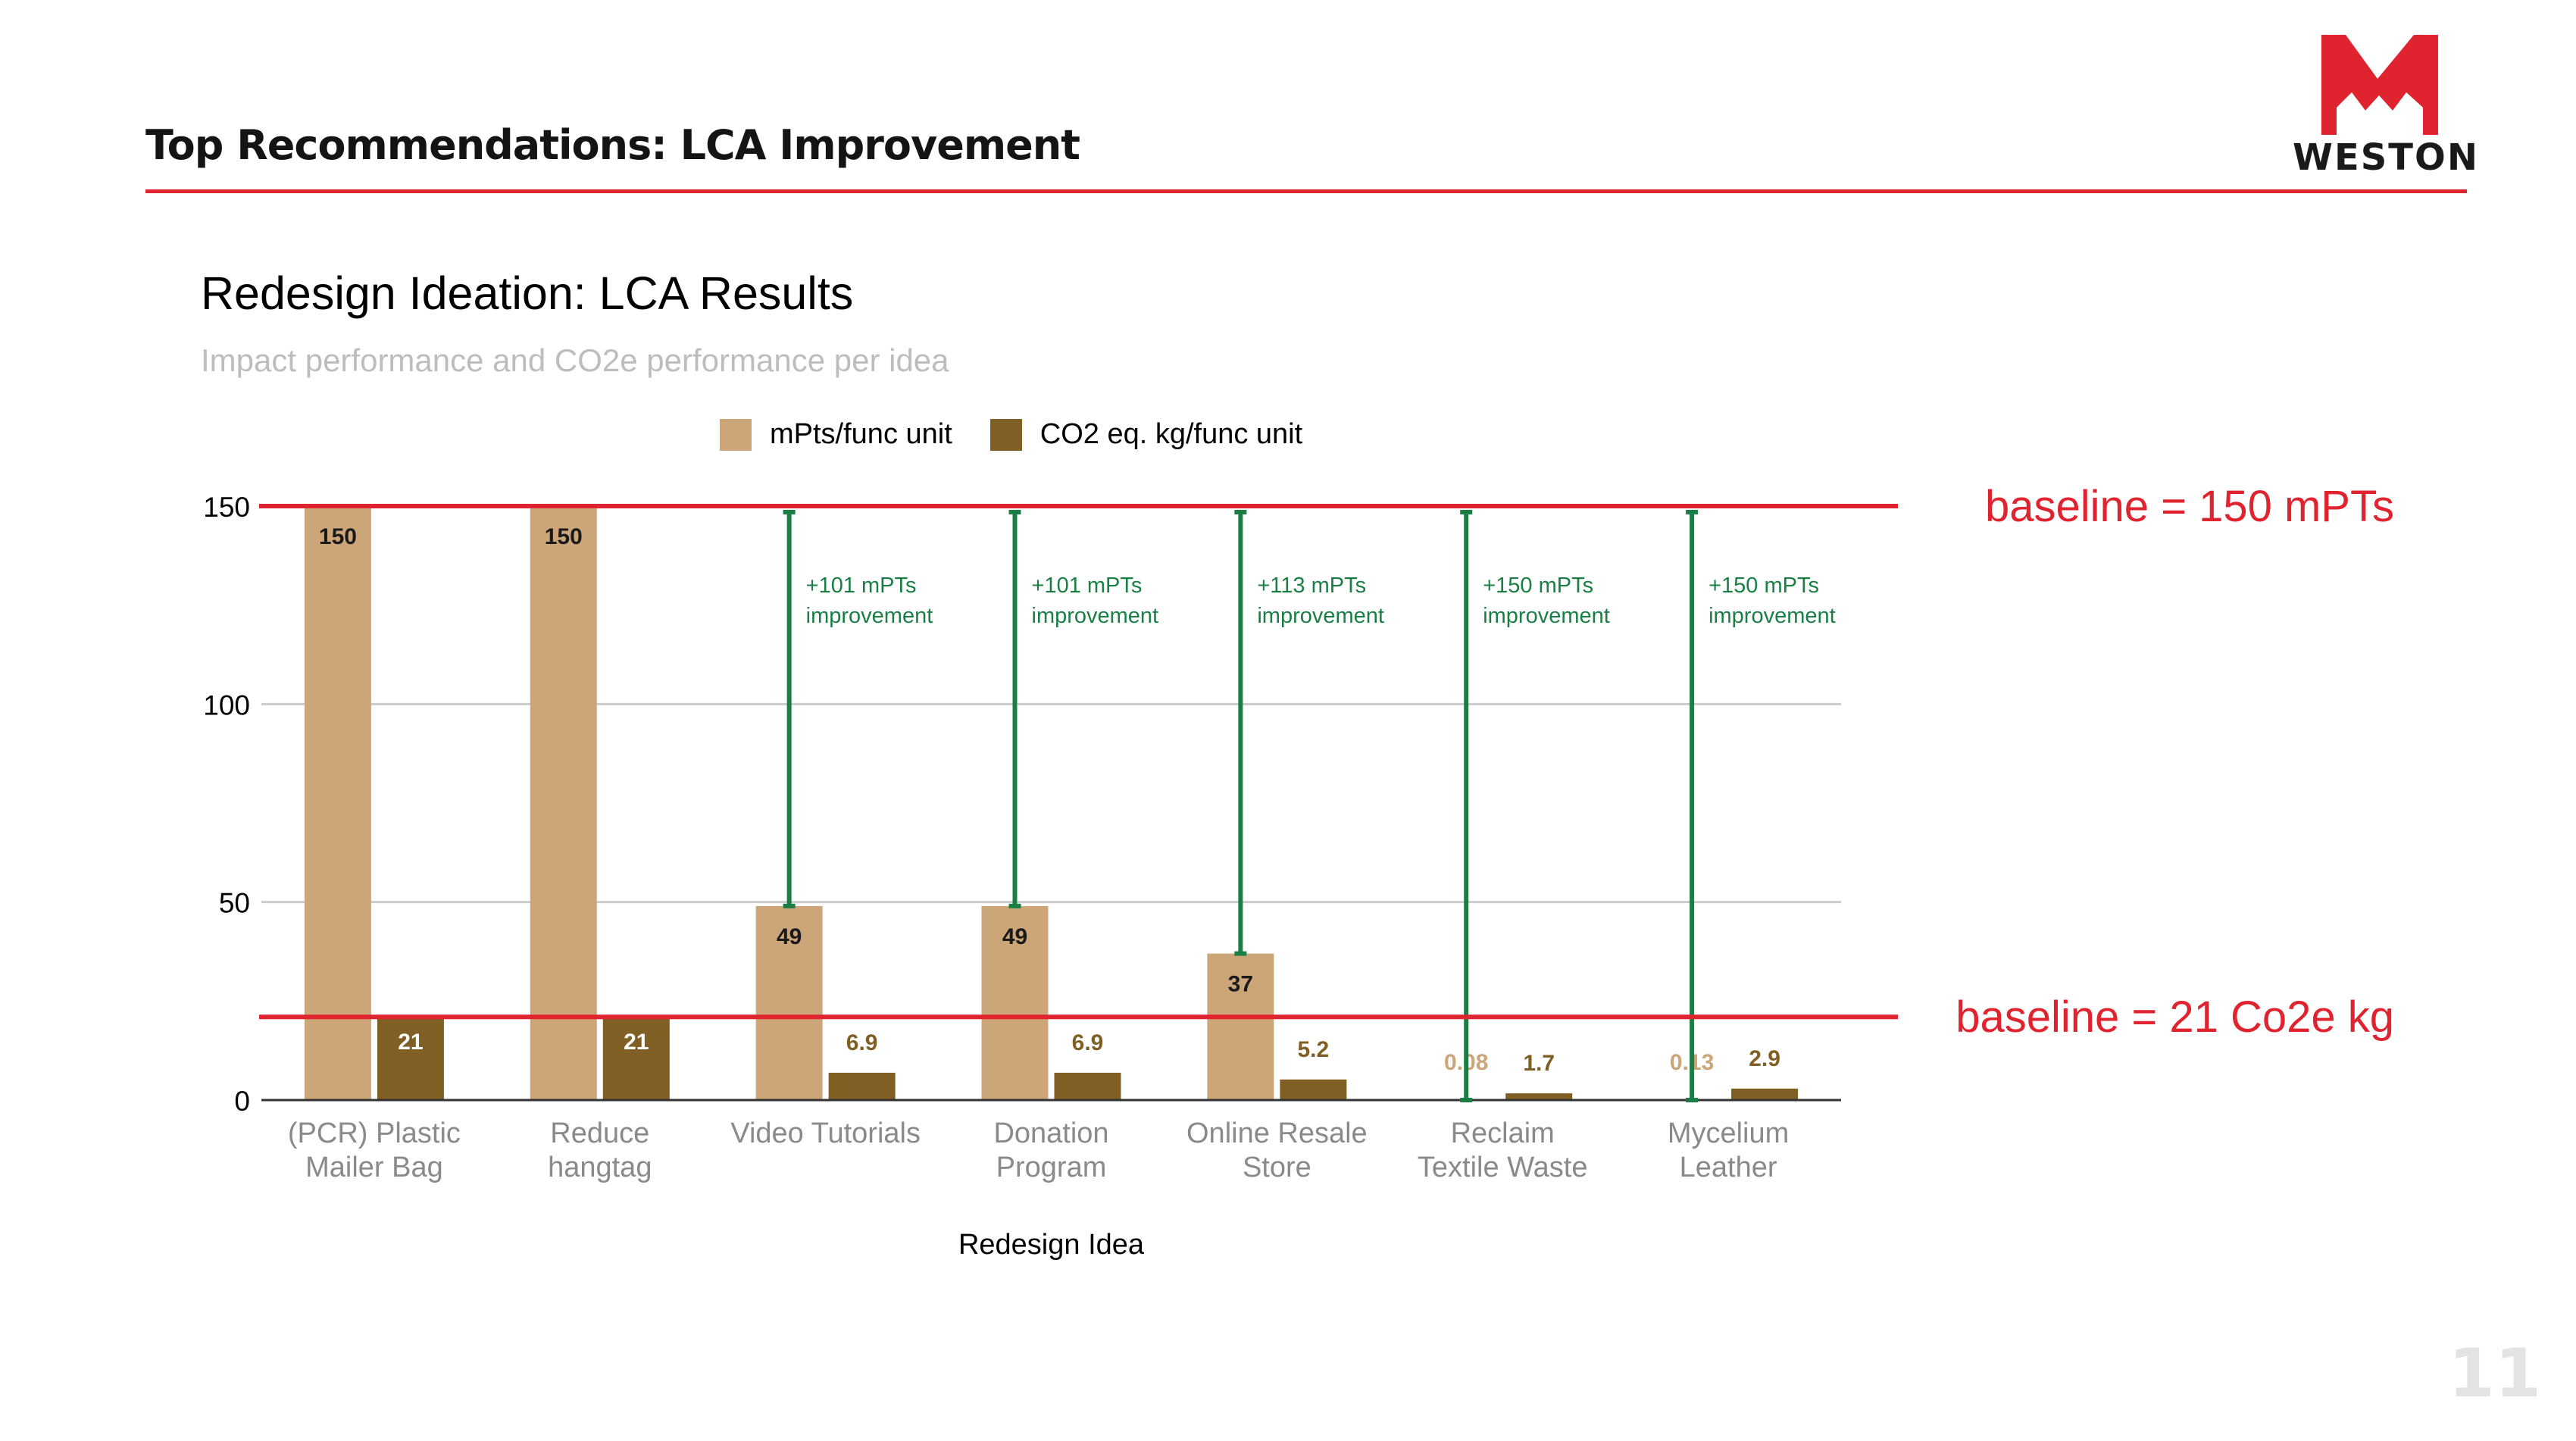  Describe the element at coordinates (2386, 157) in the screenshot. I see `logo-wordmark: WESTON` at that location.